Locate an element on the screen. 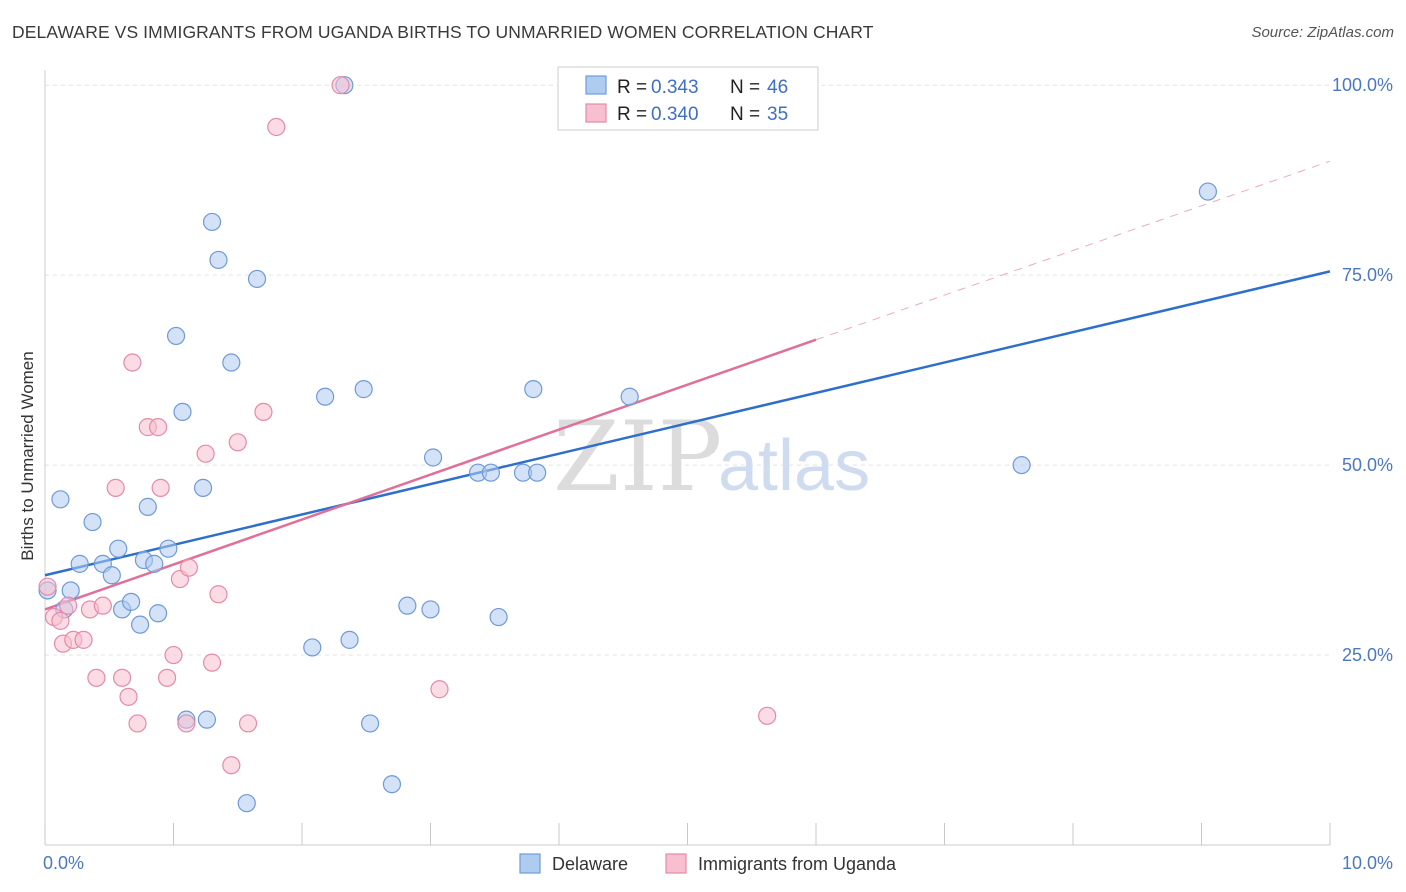 The width and height of the screenshot is (1406, 892). watermark: ZIP atlas is located at coordinates (711, 457).